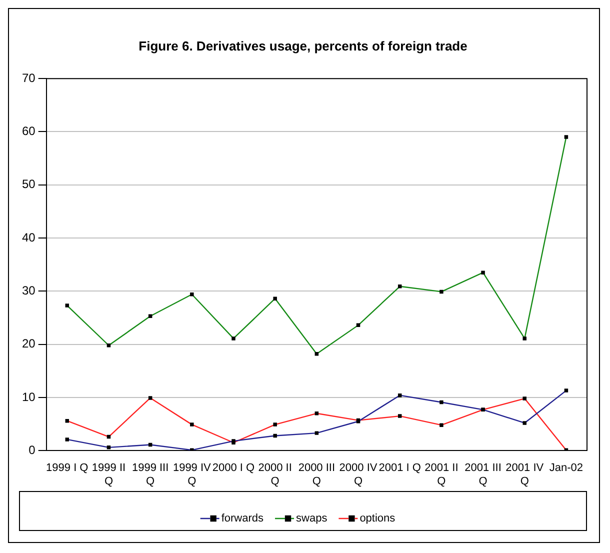  Describe the element at coordinates (29, 131) in the screenshot. I see `y-tick-label: 60` at that location.